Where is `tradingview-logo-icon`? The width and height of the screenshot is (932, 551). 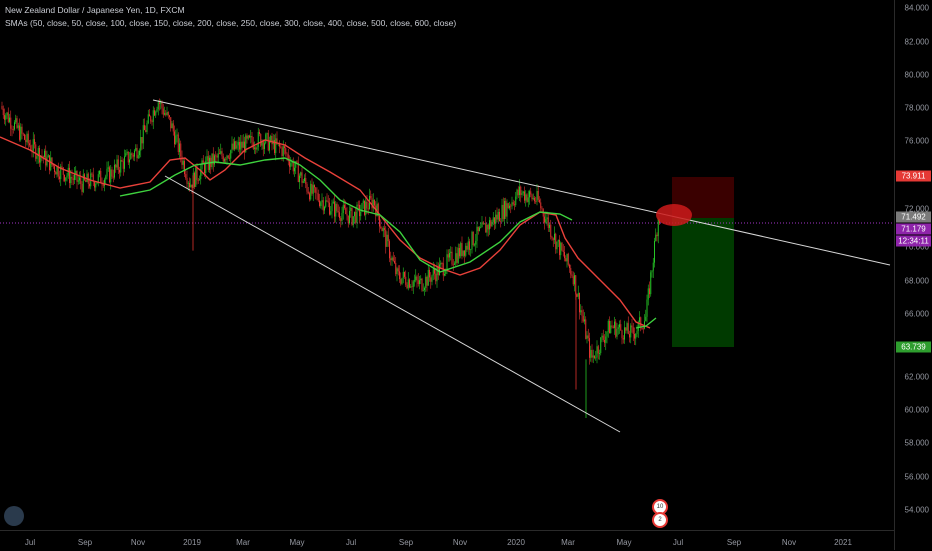 tradingview-logo-icon is located at coordinates (14, 516).